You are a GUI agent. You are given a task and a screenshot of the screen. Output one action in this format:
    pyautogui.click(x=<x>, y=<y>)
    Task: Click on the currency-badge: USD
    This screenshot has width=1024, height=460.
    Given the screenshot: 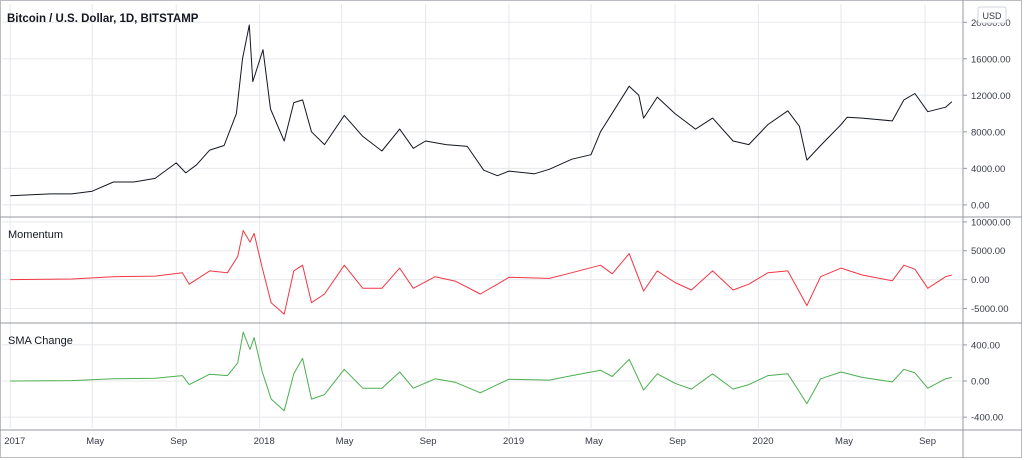 What is the action you would take?
    pyautogui.click(x=992, y=15)
    